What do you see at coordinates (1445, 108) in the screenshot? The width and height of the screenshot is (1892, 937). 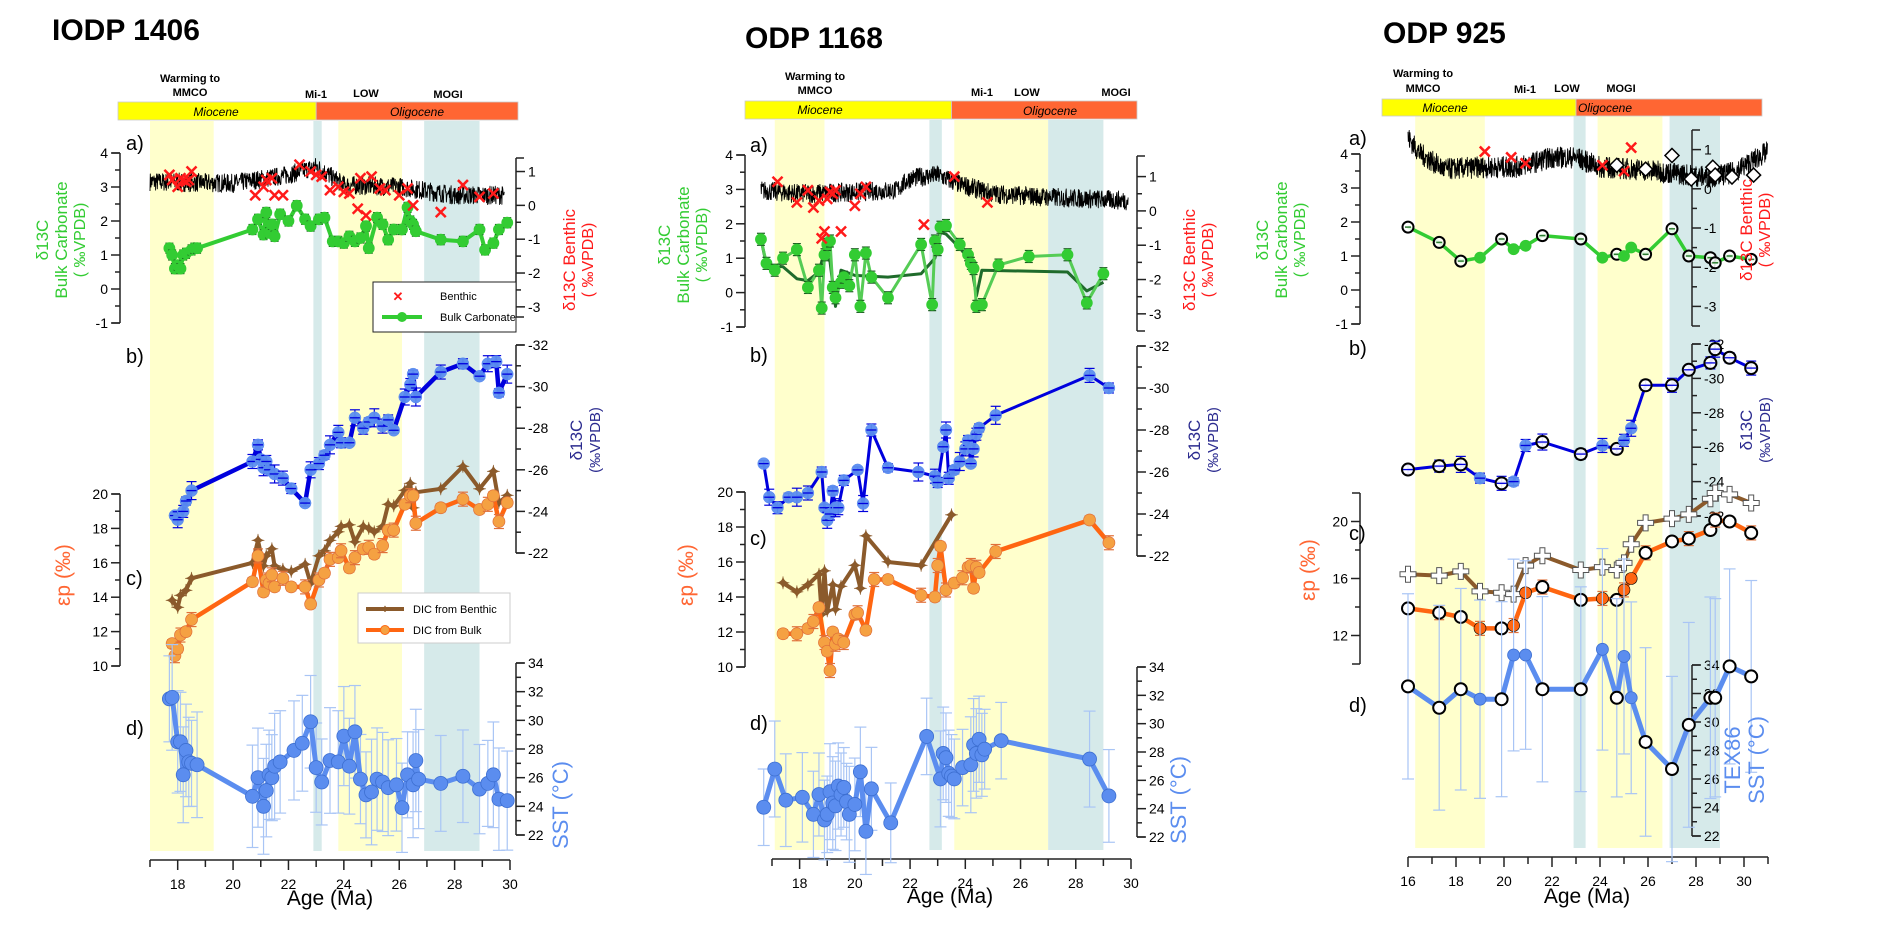 I see `epoch-label-miocene: Miocene` at bounding box center [1445, 108].